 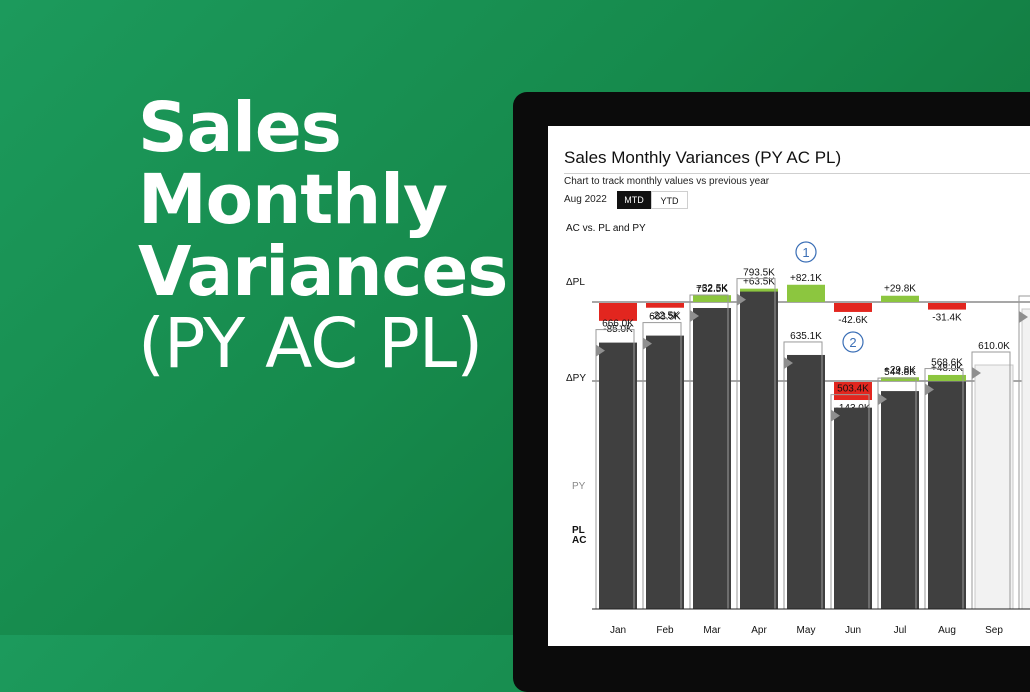 I want to click on headline-line-2: Monthly, so click(x=293, y=200).